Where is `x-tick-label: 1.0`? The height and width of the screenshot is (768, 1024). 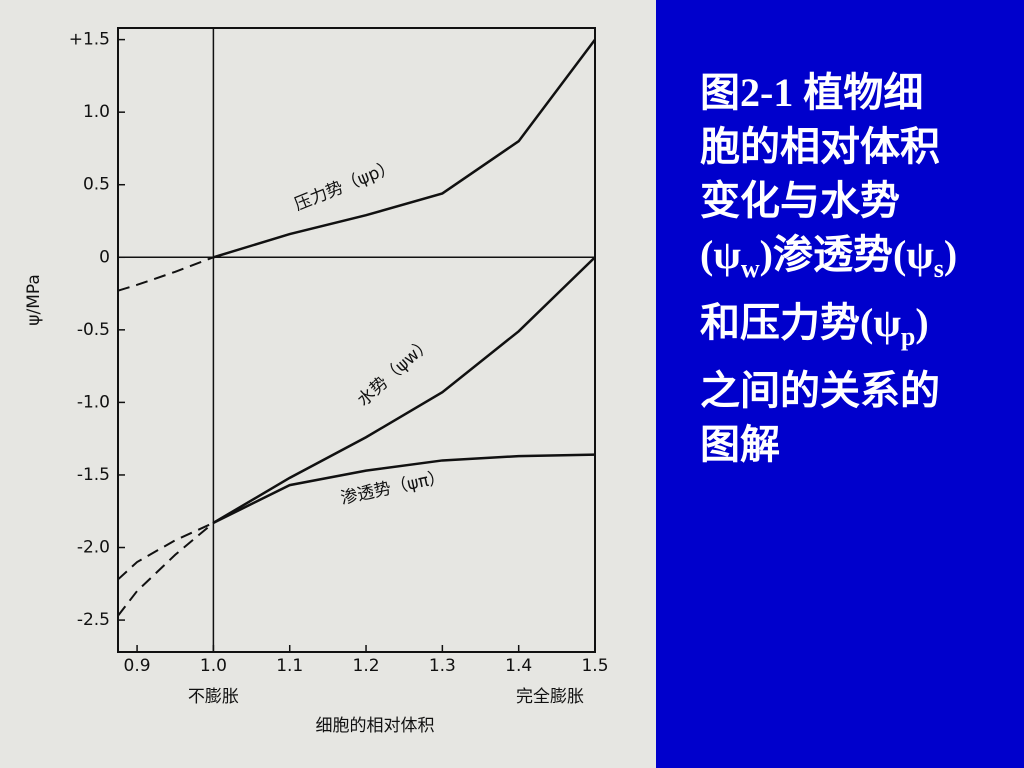 x-tick-label: 1.0 is located at coordinates (213, 666).